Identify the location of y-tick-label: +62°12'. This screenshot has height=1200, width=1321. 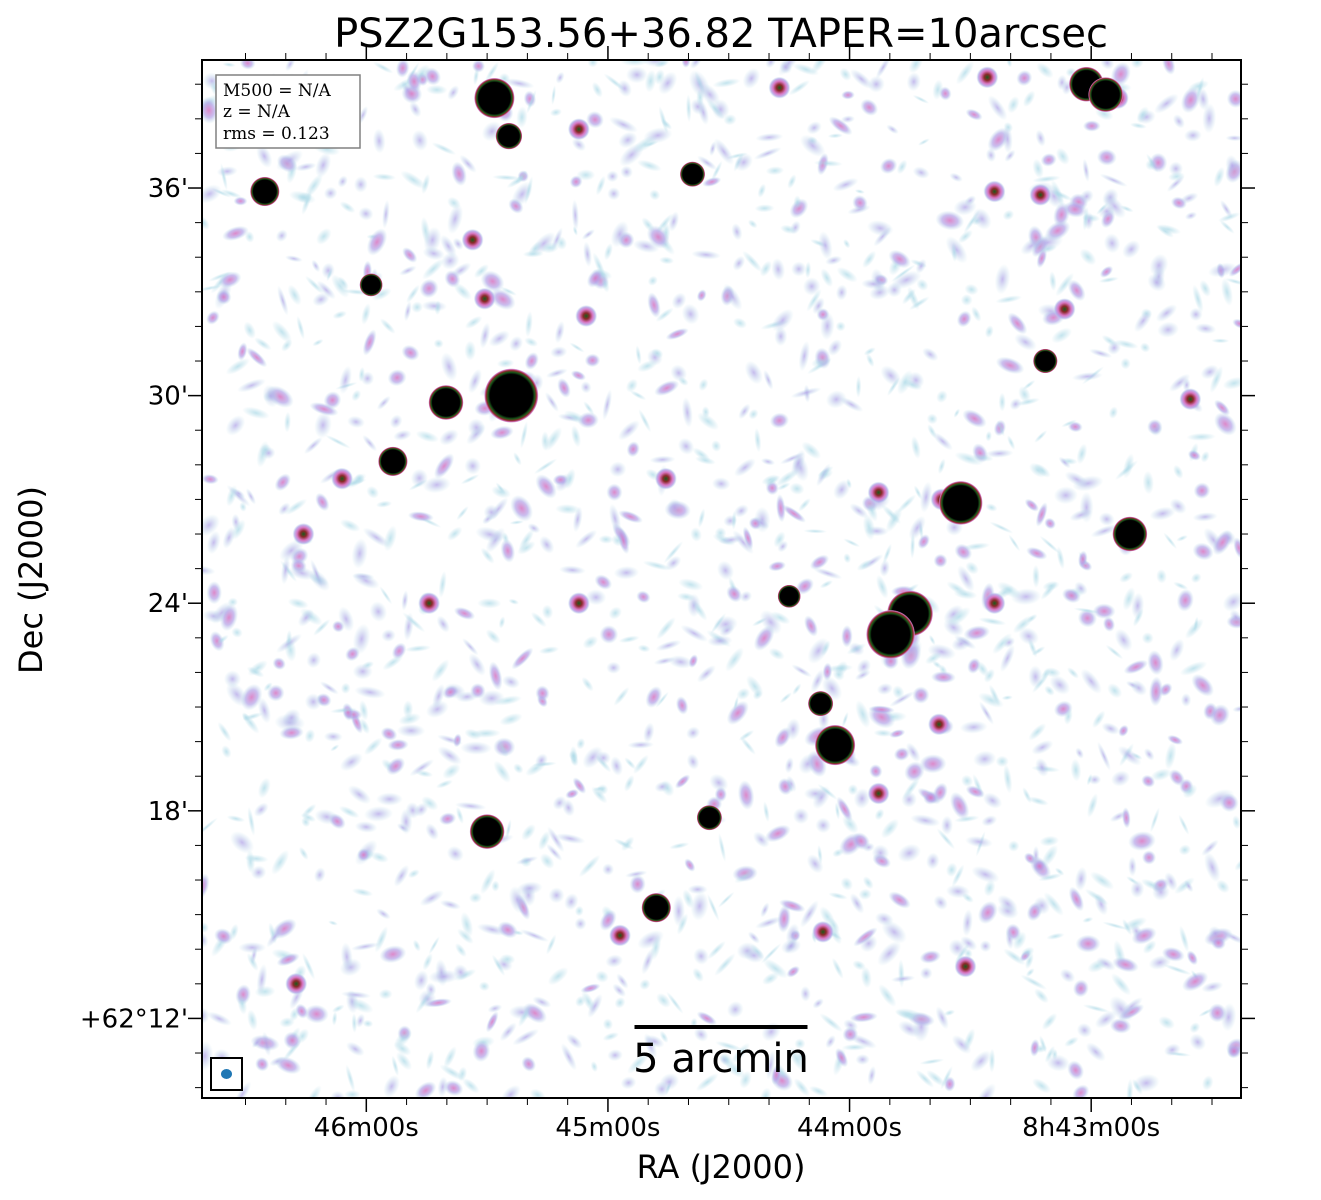
(134, 1019).